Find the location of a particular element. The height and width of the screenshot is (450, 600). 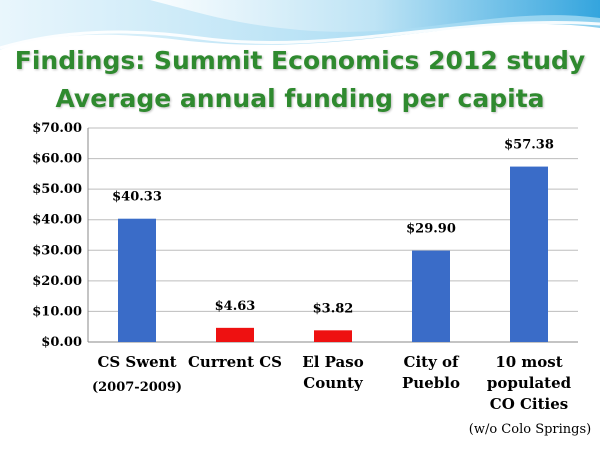

slide-subtitle: Average annual funding per capita is located at coordinates (300, 98).